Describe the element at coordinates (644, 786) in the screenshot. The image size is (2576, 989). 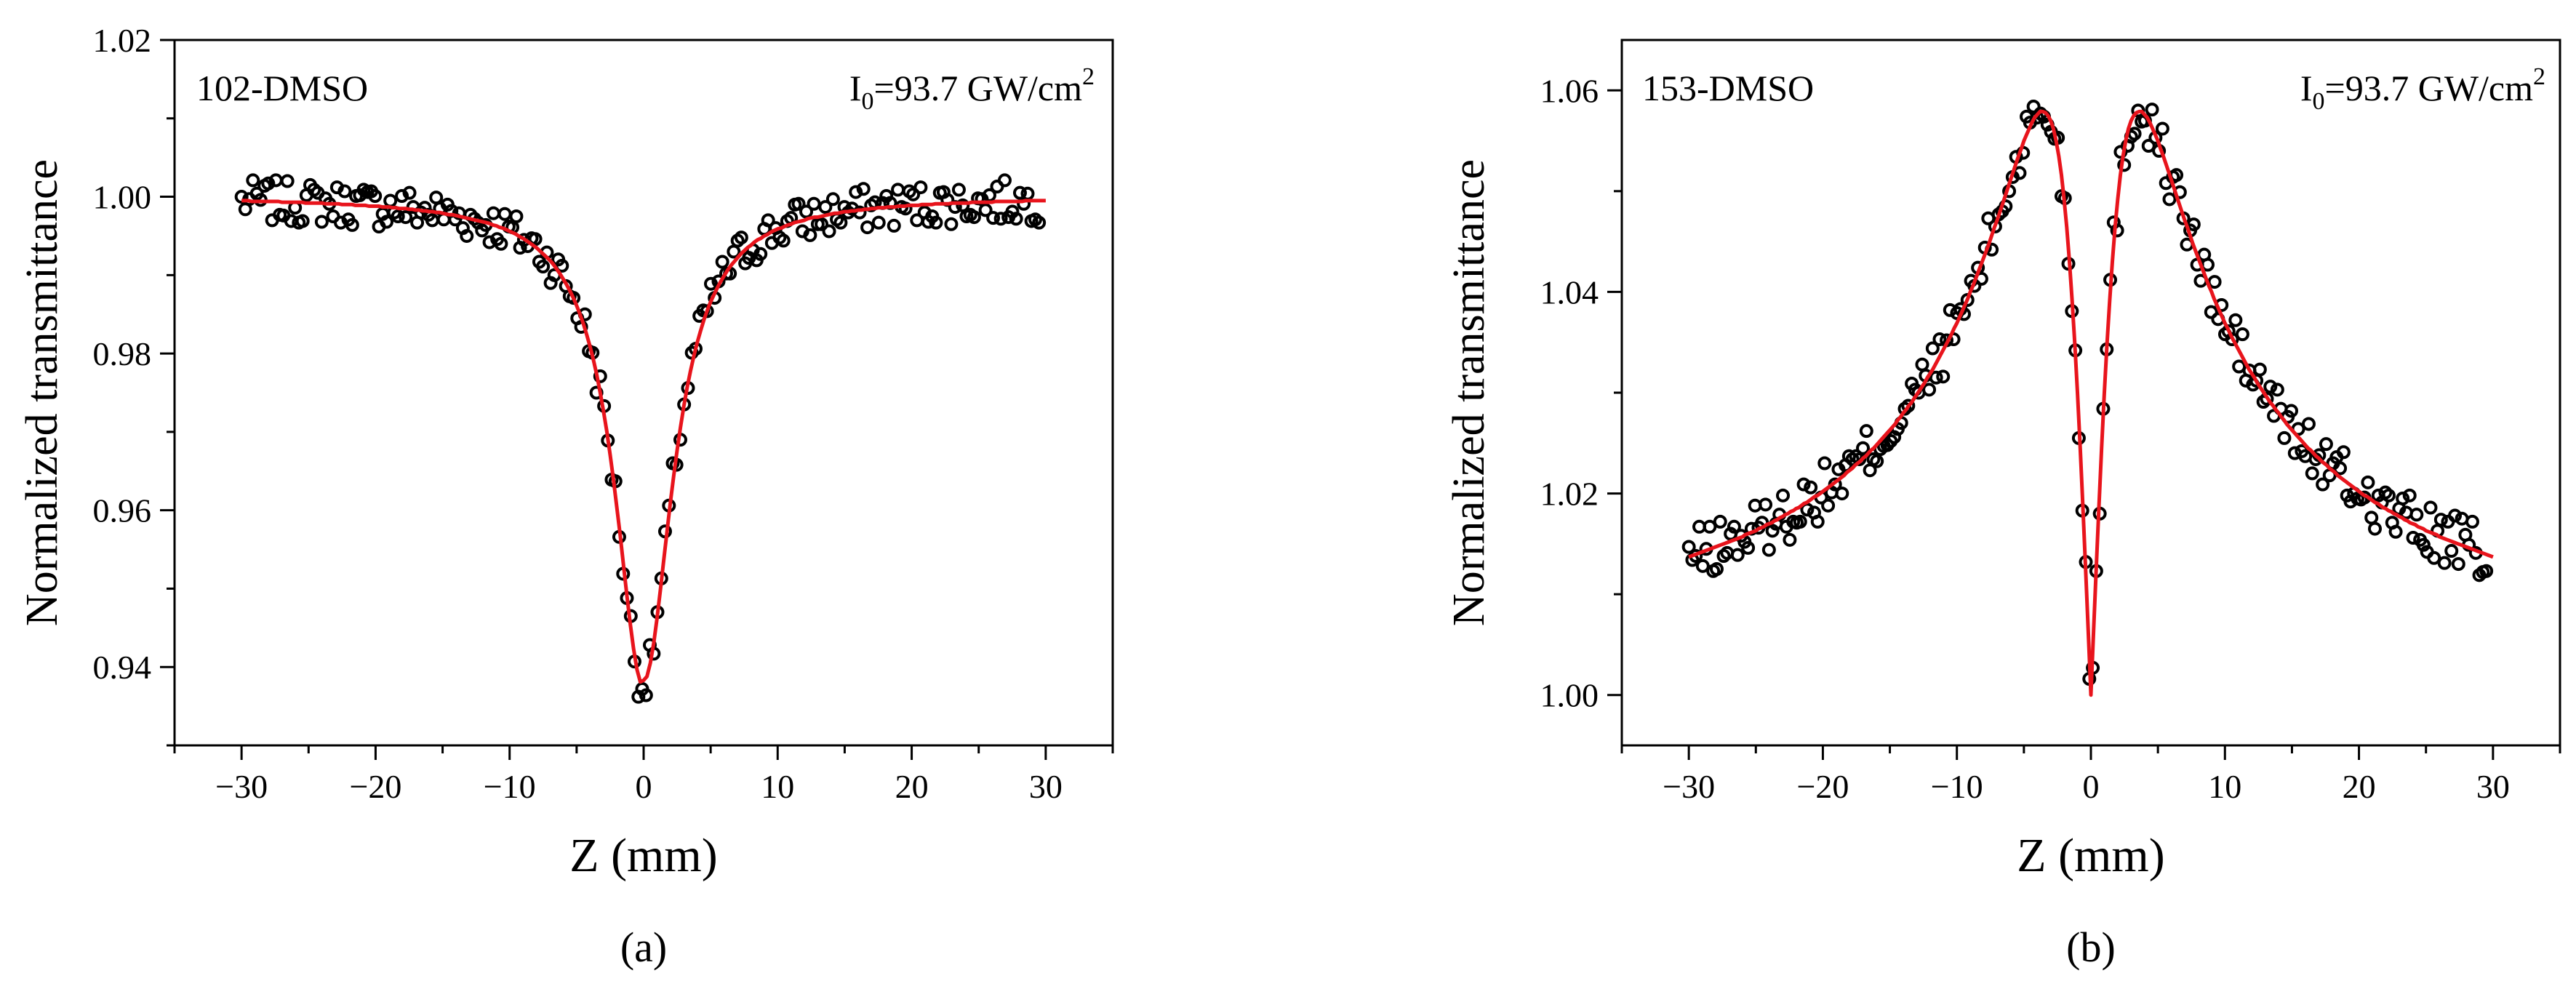
I see `x-tick-label: 0` at that location.